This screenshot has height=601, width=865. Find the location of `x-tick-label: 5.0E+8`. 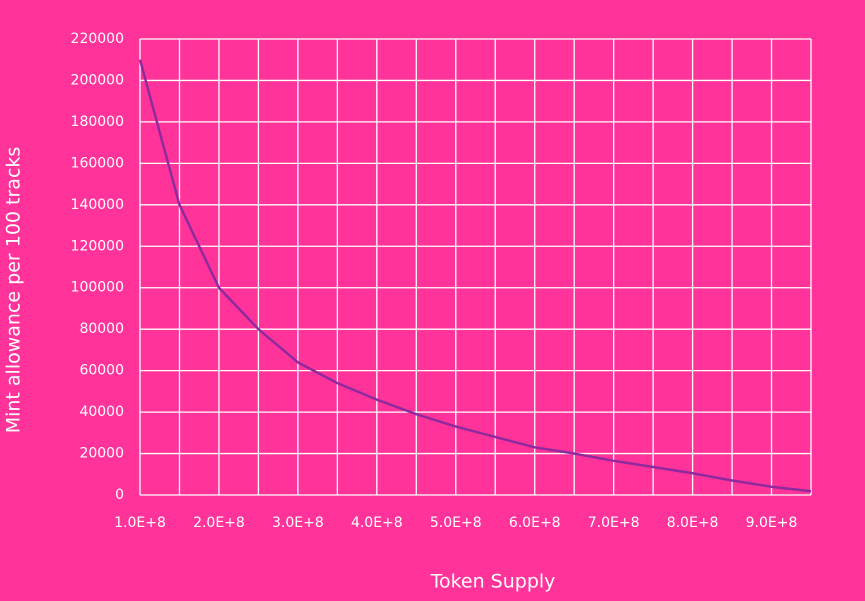

x-tick-label: 5.0E+8 is located at coordinates (456, 523).